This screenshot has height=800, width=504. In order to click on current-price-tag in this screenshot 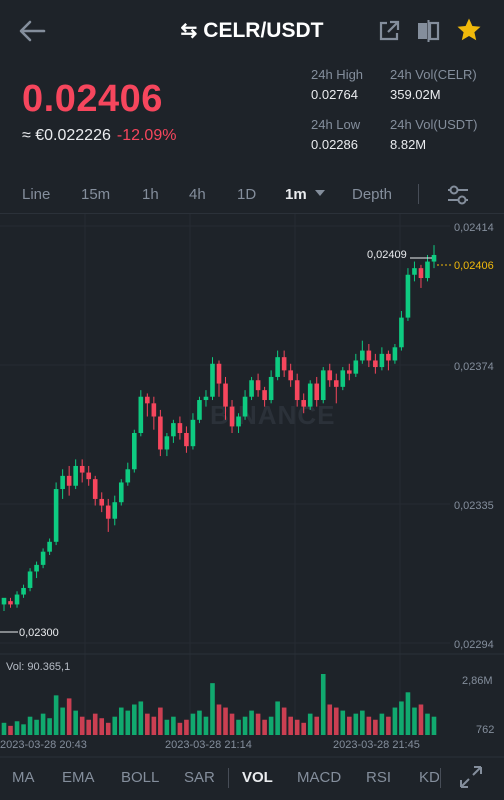, I will do `click(475, 265)`.